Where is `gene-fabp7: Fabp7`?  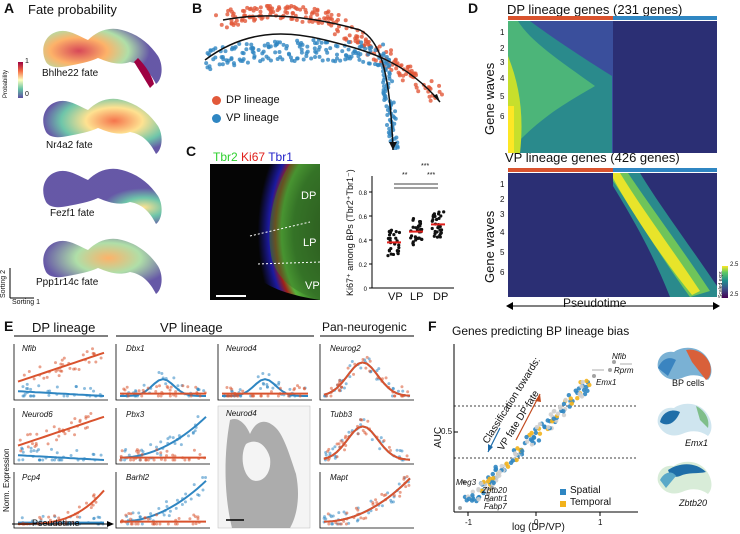 gene-fabp7: Fabp7 is located at coordinates (495, 506).